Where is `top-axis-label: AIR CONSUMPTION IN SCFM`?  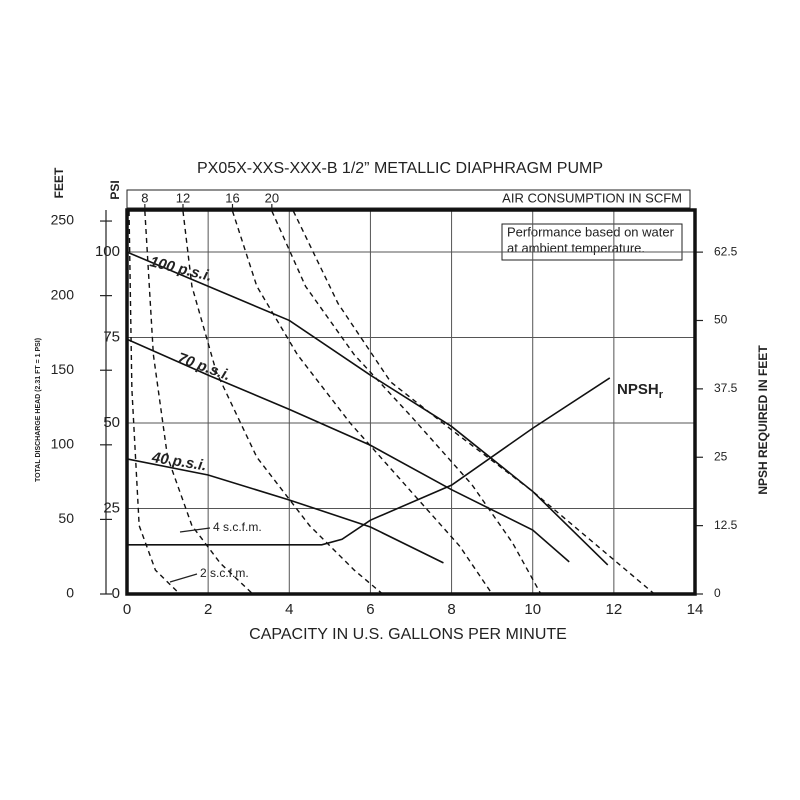 top-axis-label: AIR CONSUMPTION IN SCFM is located at coordinates (592, 197).